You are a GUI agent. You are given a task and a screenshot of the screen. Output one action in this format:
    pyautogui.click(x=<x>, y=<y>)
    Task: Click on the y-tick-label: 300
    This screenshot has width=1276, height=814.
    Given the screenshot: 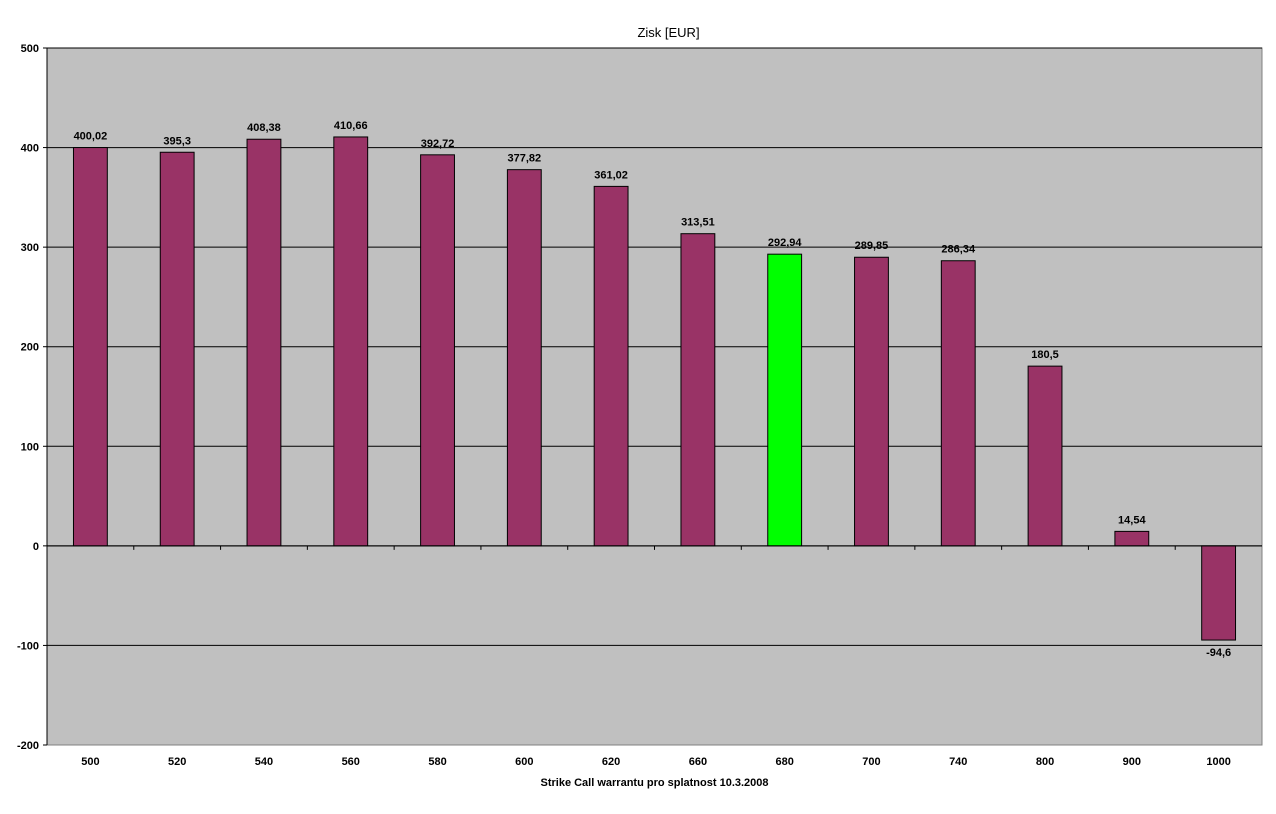 What is the action you would take?
    pyautogui.click(x=30, y=248)
    